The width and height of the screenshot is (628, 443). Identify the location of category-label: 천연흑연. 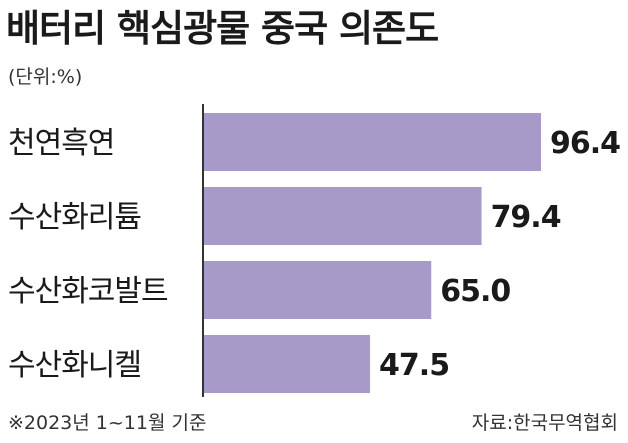
(61, 143).